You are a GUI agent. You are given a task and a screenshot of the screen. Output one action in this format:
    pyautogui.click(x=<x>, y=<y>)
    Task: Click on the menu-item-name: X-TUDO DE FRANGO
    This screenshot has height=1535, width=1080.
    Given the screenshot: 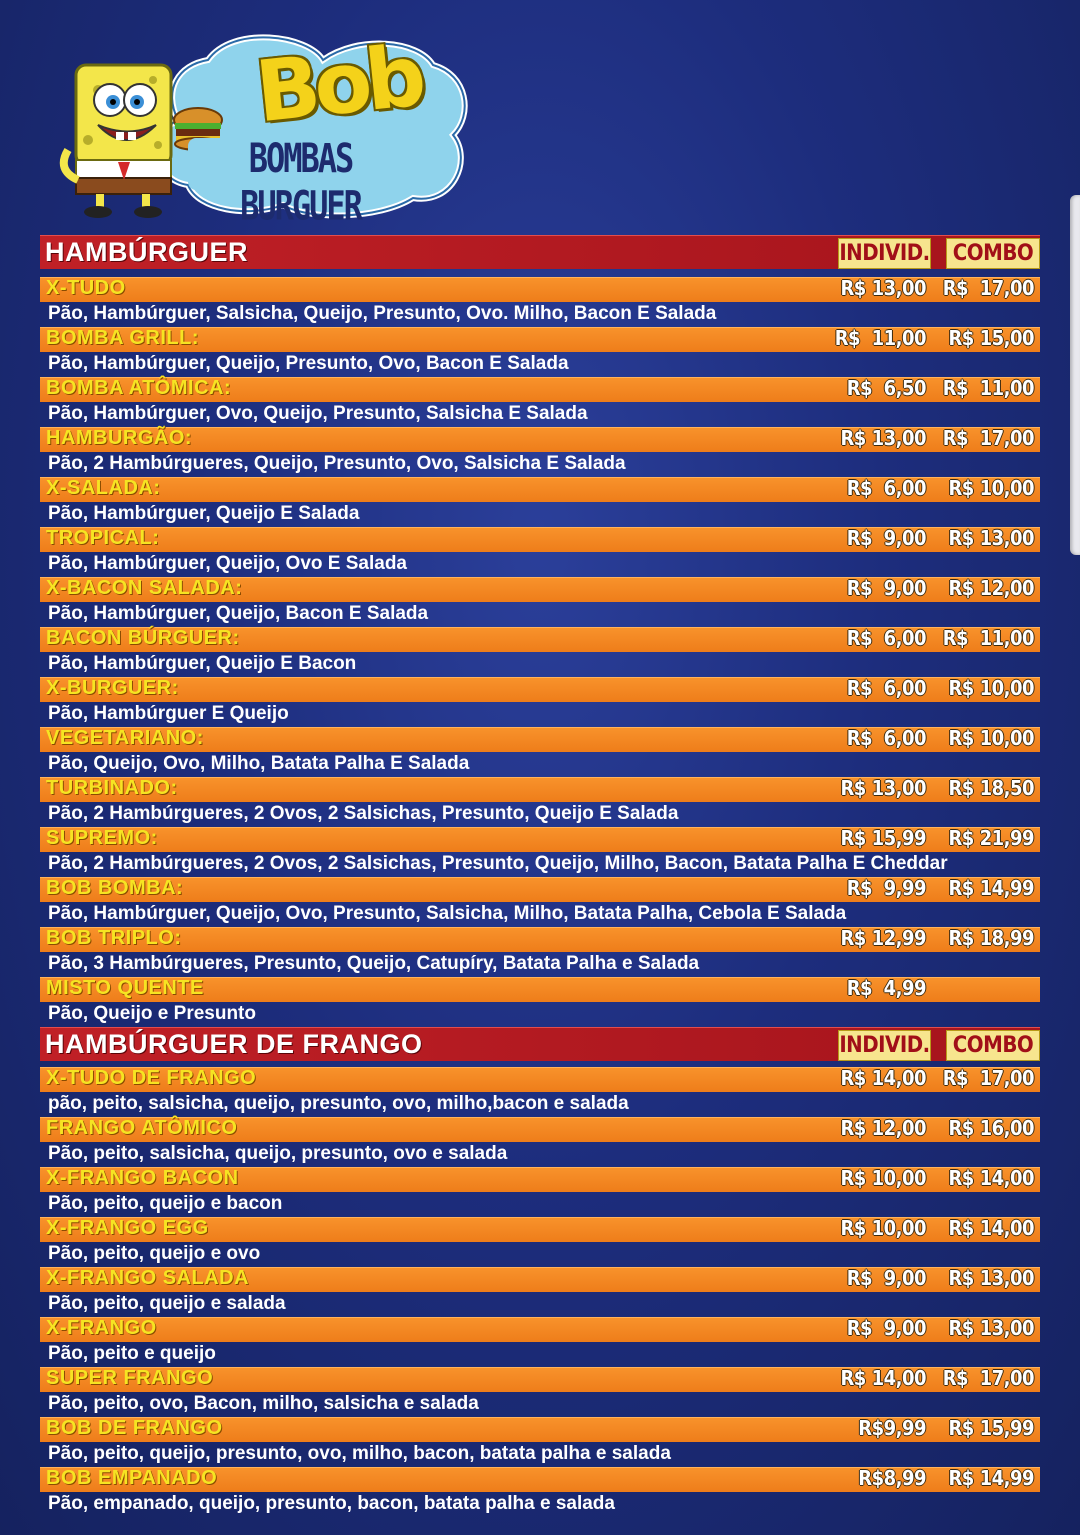 What is the action you would take?
    pyautogui.click(x=151, y=1078)
    